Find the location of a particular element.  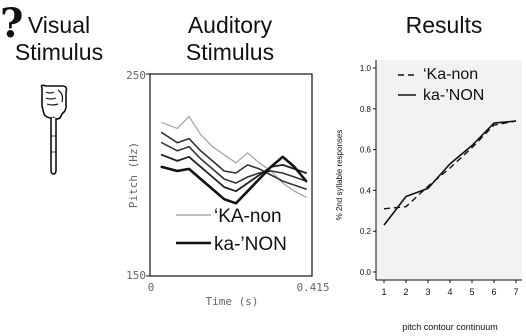

results-y-axis-label: % 2nd syllable responses is located at coordinates (339, 175).